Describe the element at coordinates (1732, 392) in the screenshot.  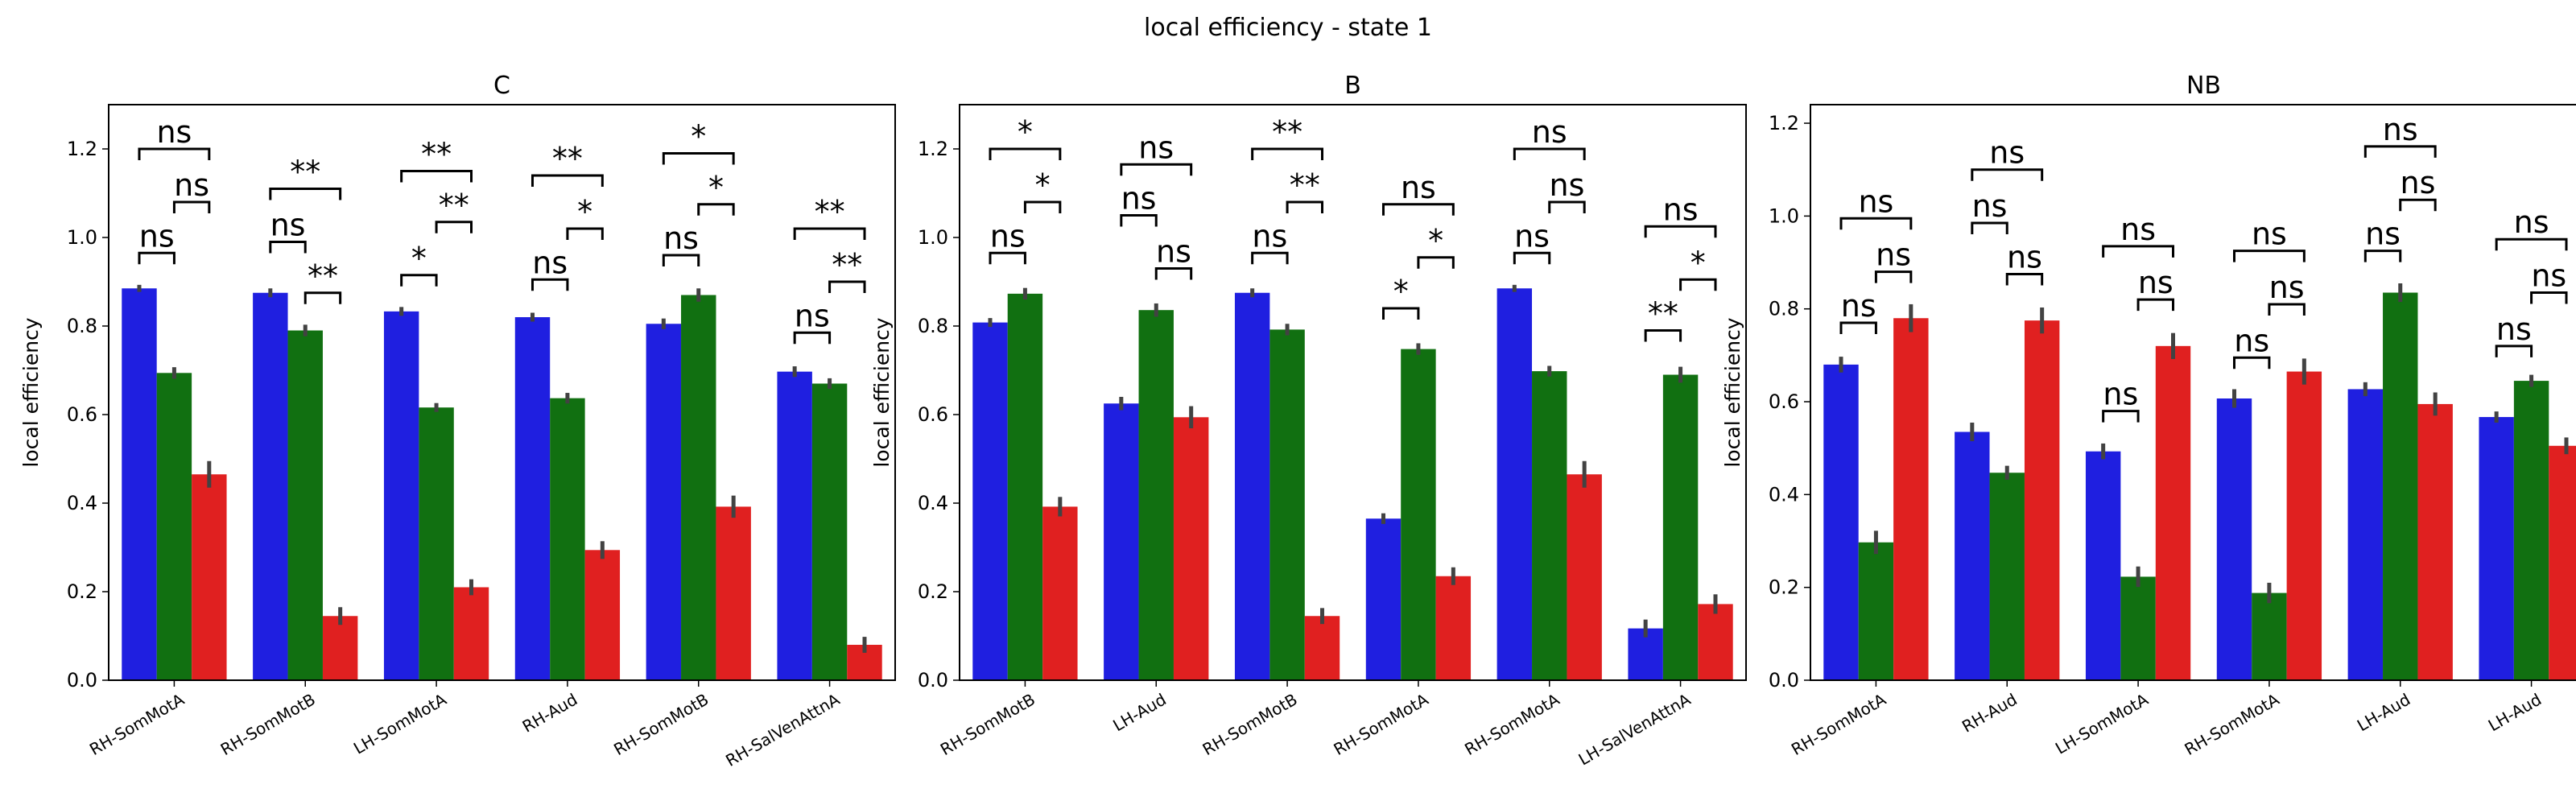
I see `y-axis-label: local efficiency` at that location.